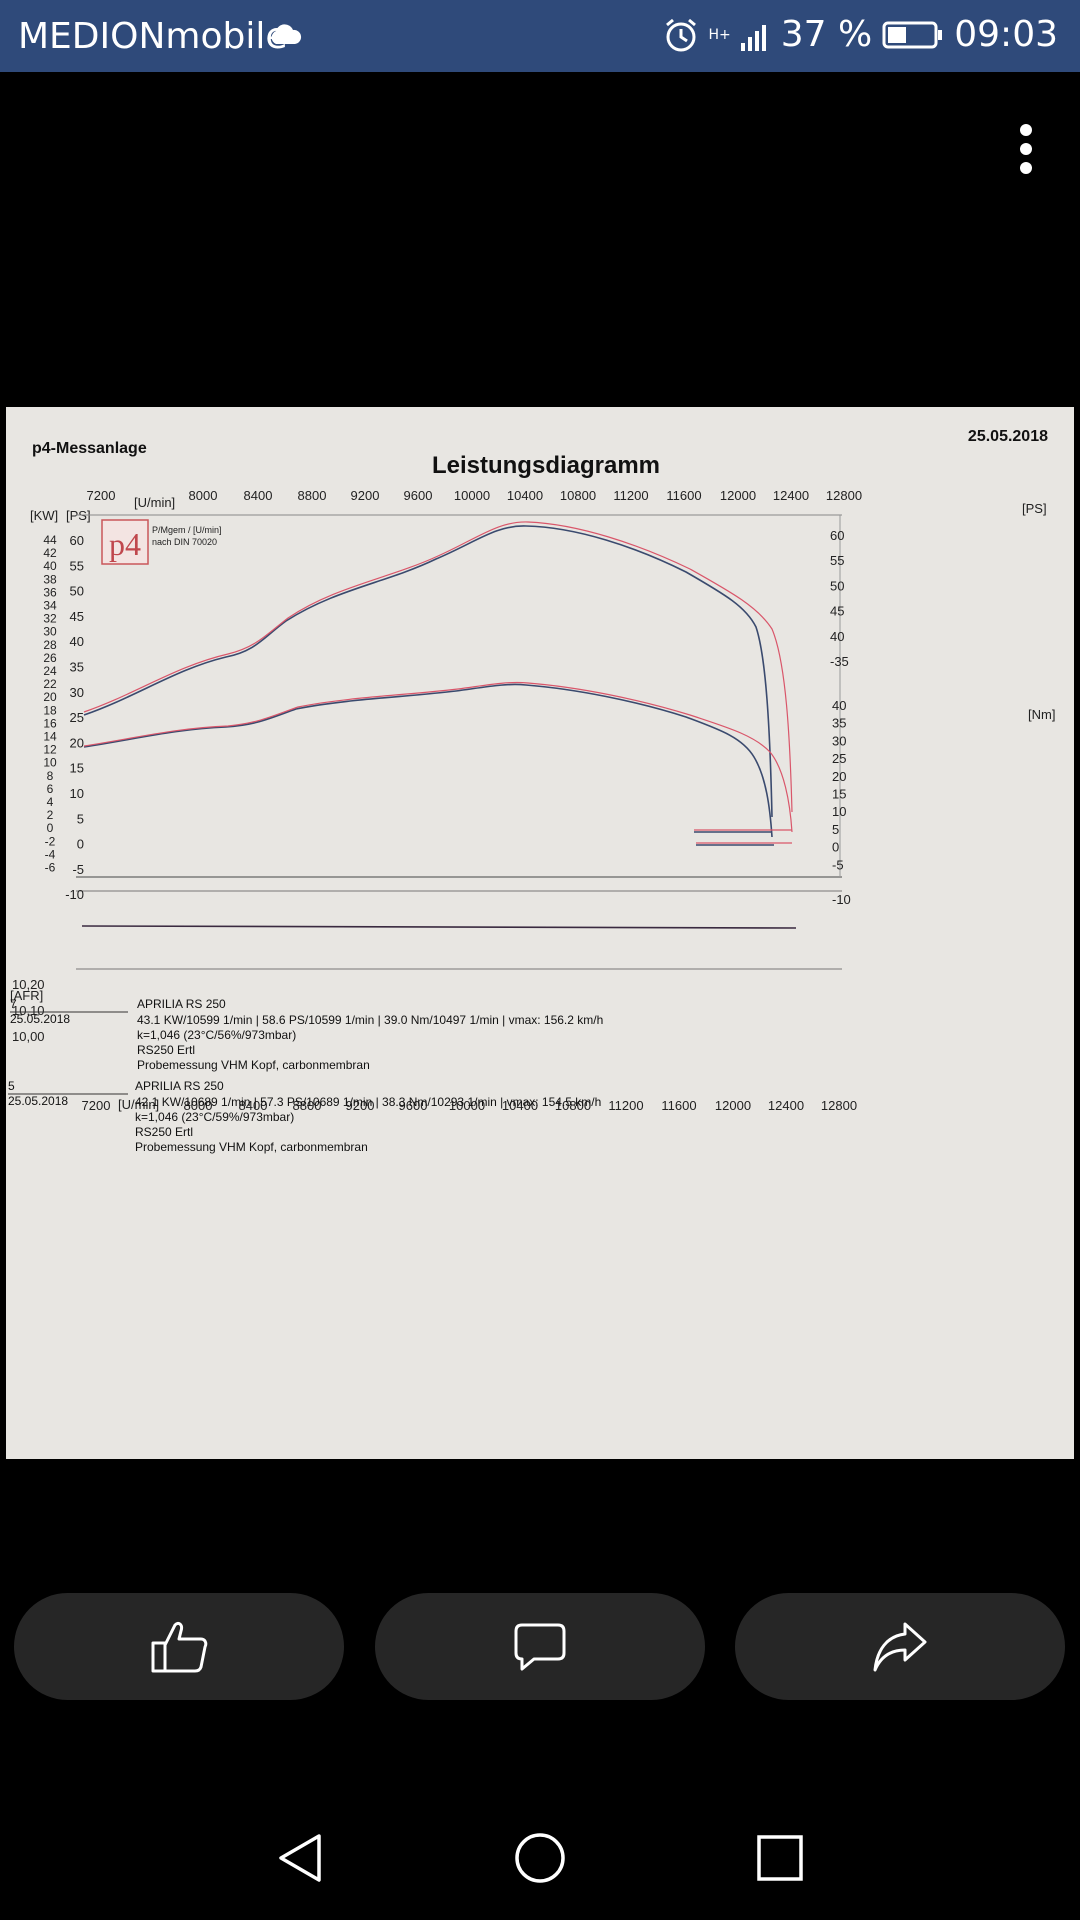 Image resolution: width=1080 pixels, height=1920 pixels. I want to click on kw-tick: 30, so click(50, 632).